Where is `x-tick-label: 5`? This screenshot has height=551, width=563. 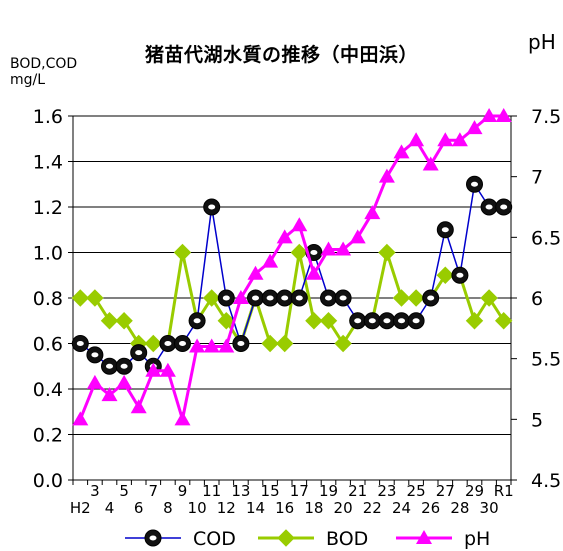 x-tick-label: 5 is located at coordinates (124, 491).